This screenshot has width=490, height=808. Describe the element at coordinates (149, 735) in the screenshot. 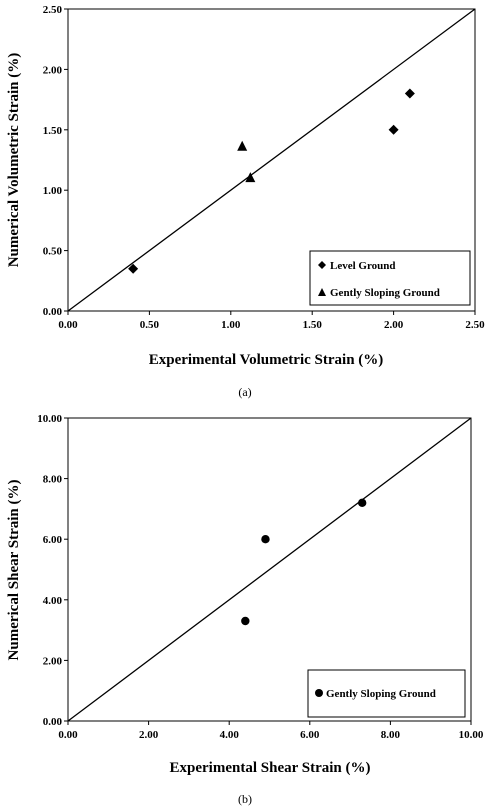

I see `chart-b-x-tick-label: 2.00` at that location.